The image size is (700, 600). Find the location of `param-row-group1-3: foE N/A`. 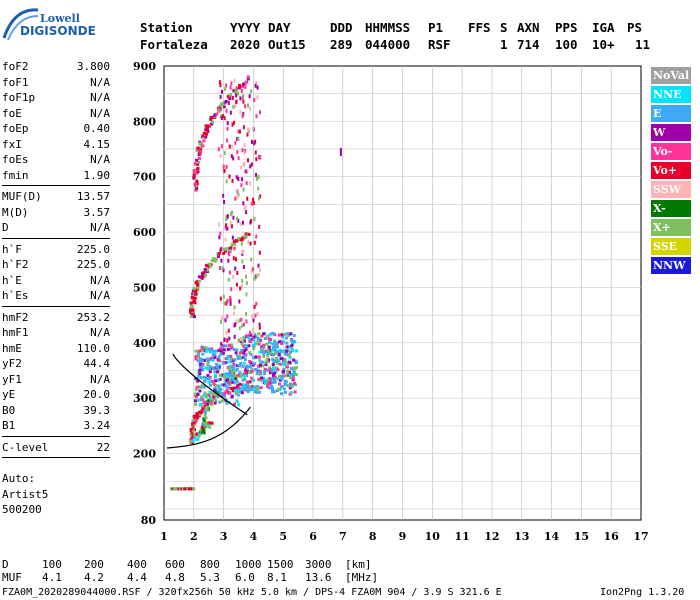

param-row-group1-3: foE N/A is located at coordinates (56, 115).